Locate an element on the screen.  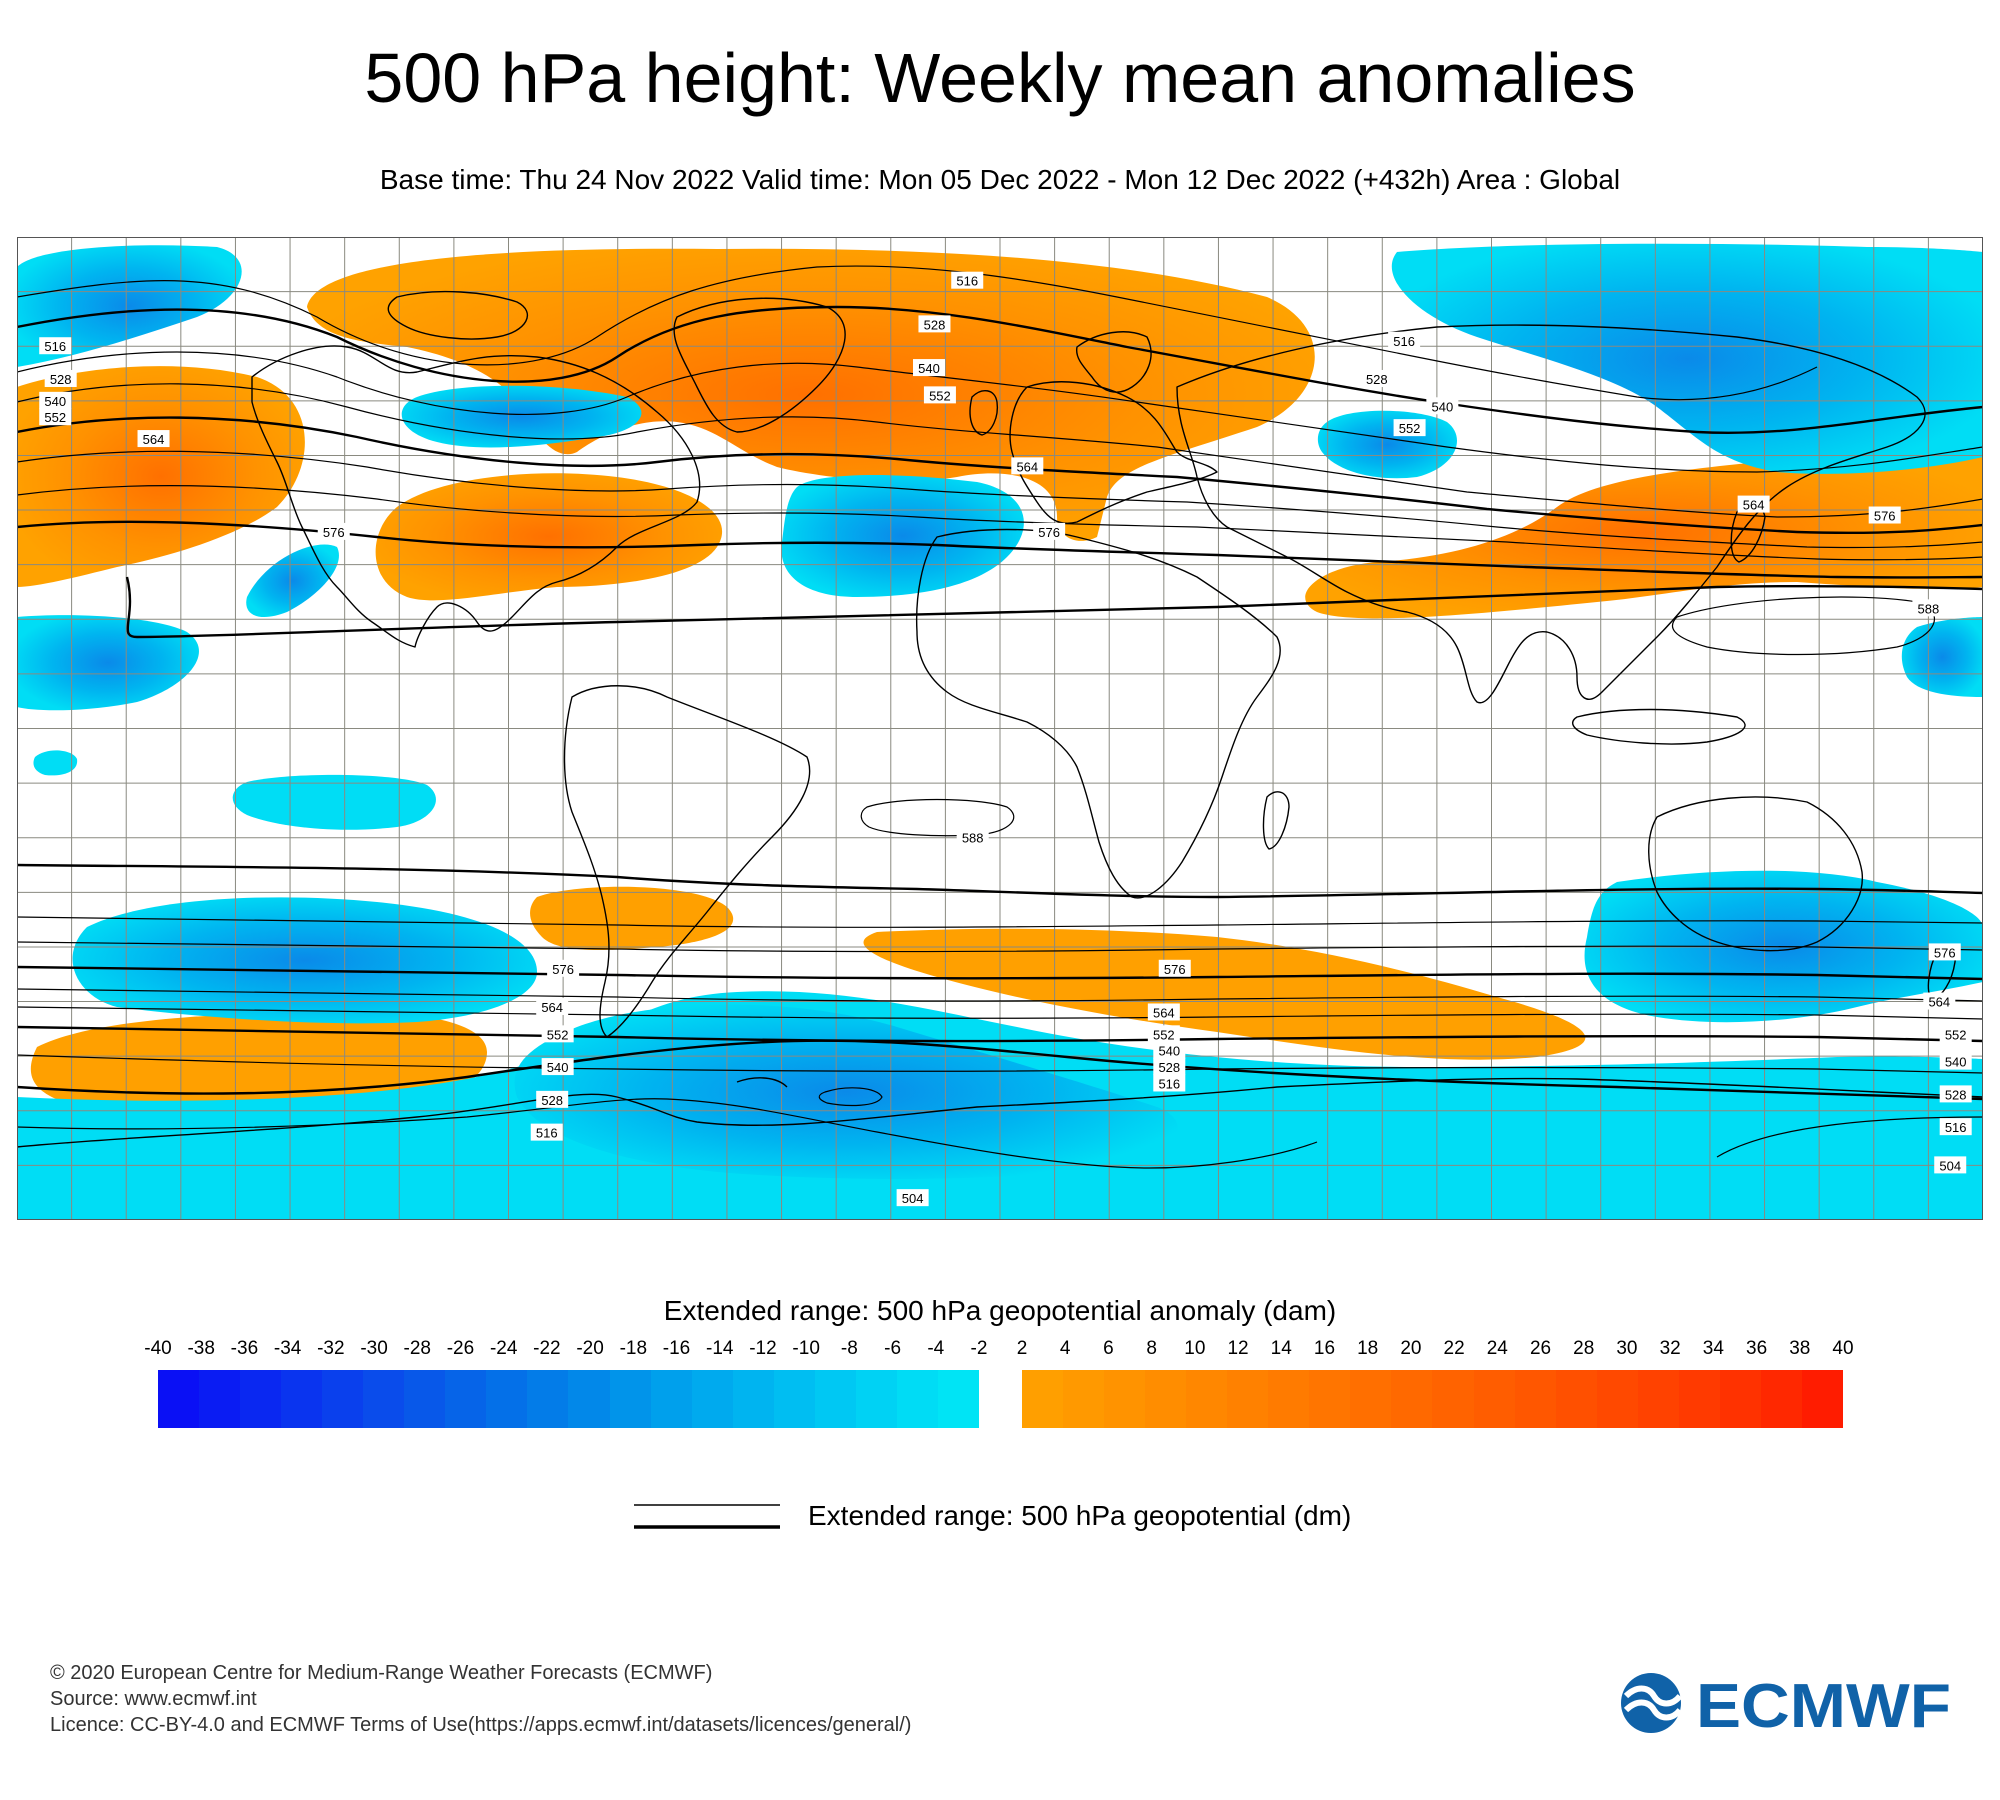
colorbar-tick-label: 18 is located at coordinates (1368, 1348).